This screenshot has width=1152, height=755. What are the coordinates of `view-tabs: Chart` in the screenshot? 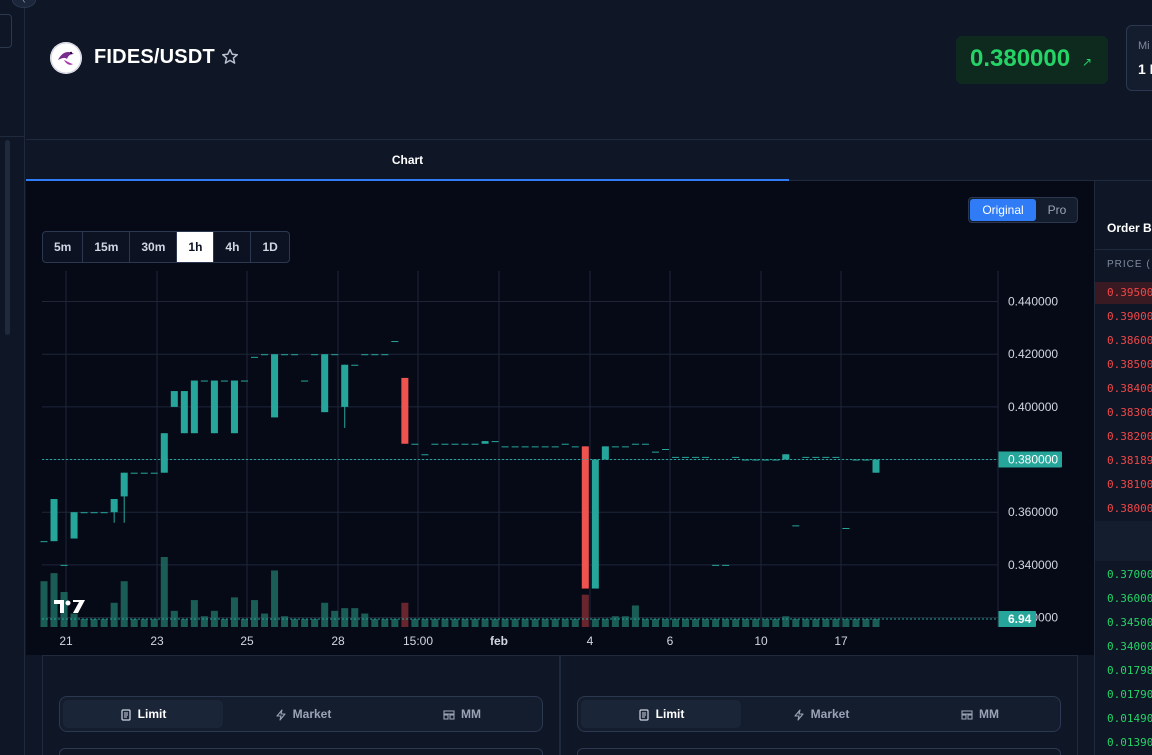 It's located at (589, 160).